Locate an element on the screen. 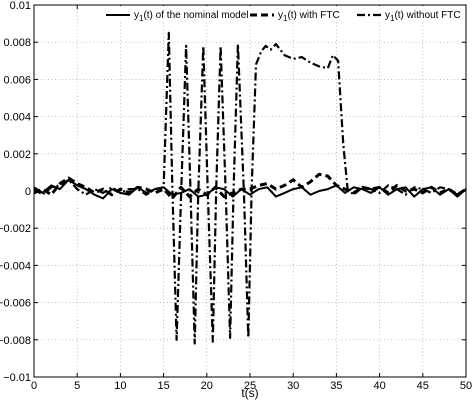 The image size is (474, 401). legend-label-3: y1(t) without FTC is located at coordinates (423, 16).